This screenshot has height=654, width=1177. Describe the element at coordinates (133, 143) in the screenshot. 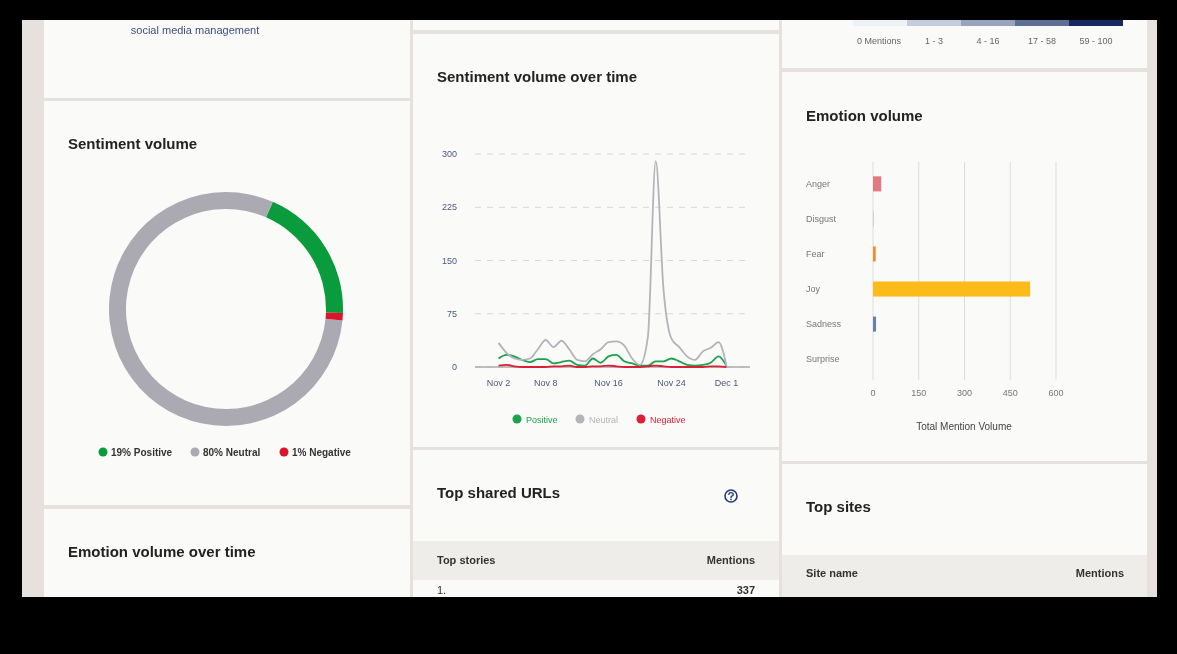

I see `chart-title: Sentiment volume` at that location.